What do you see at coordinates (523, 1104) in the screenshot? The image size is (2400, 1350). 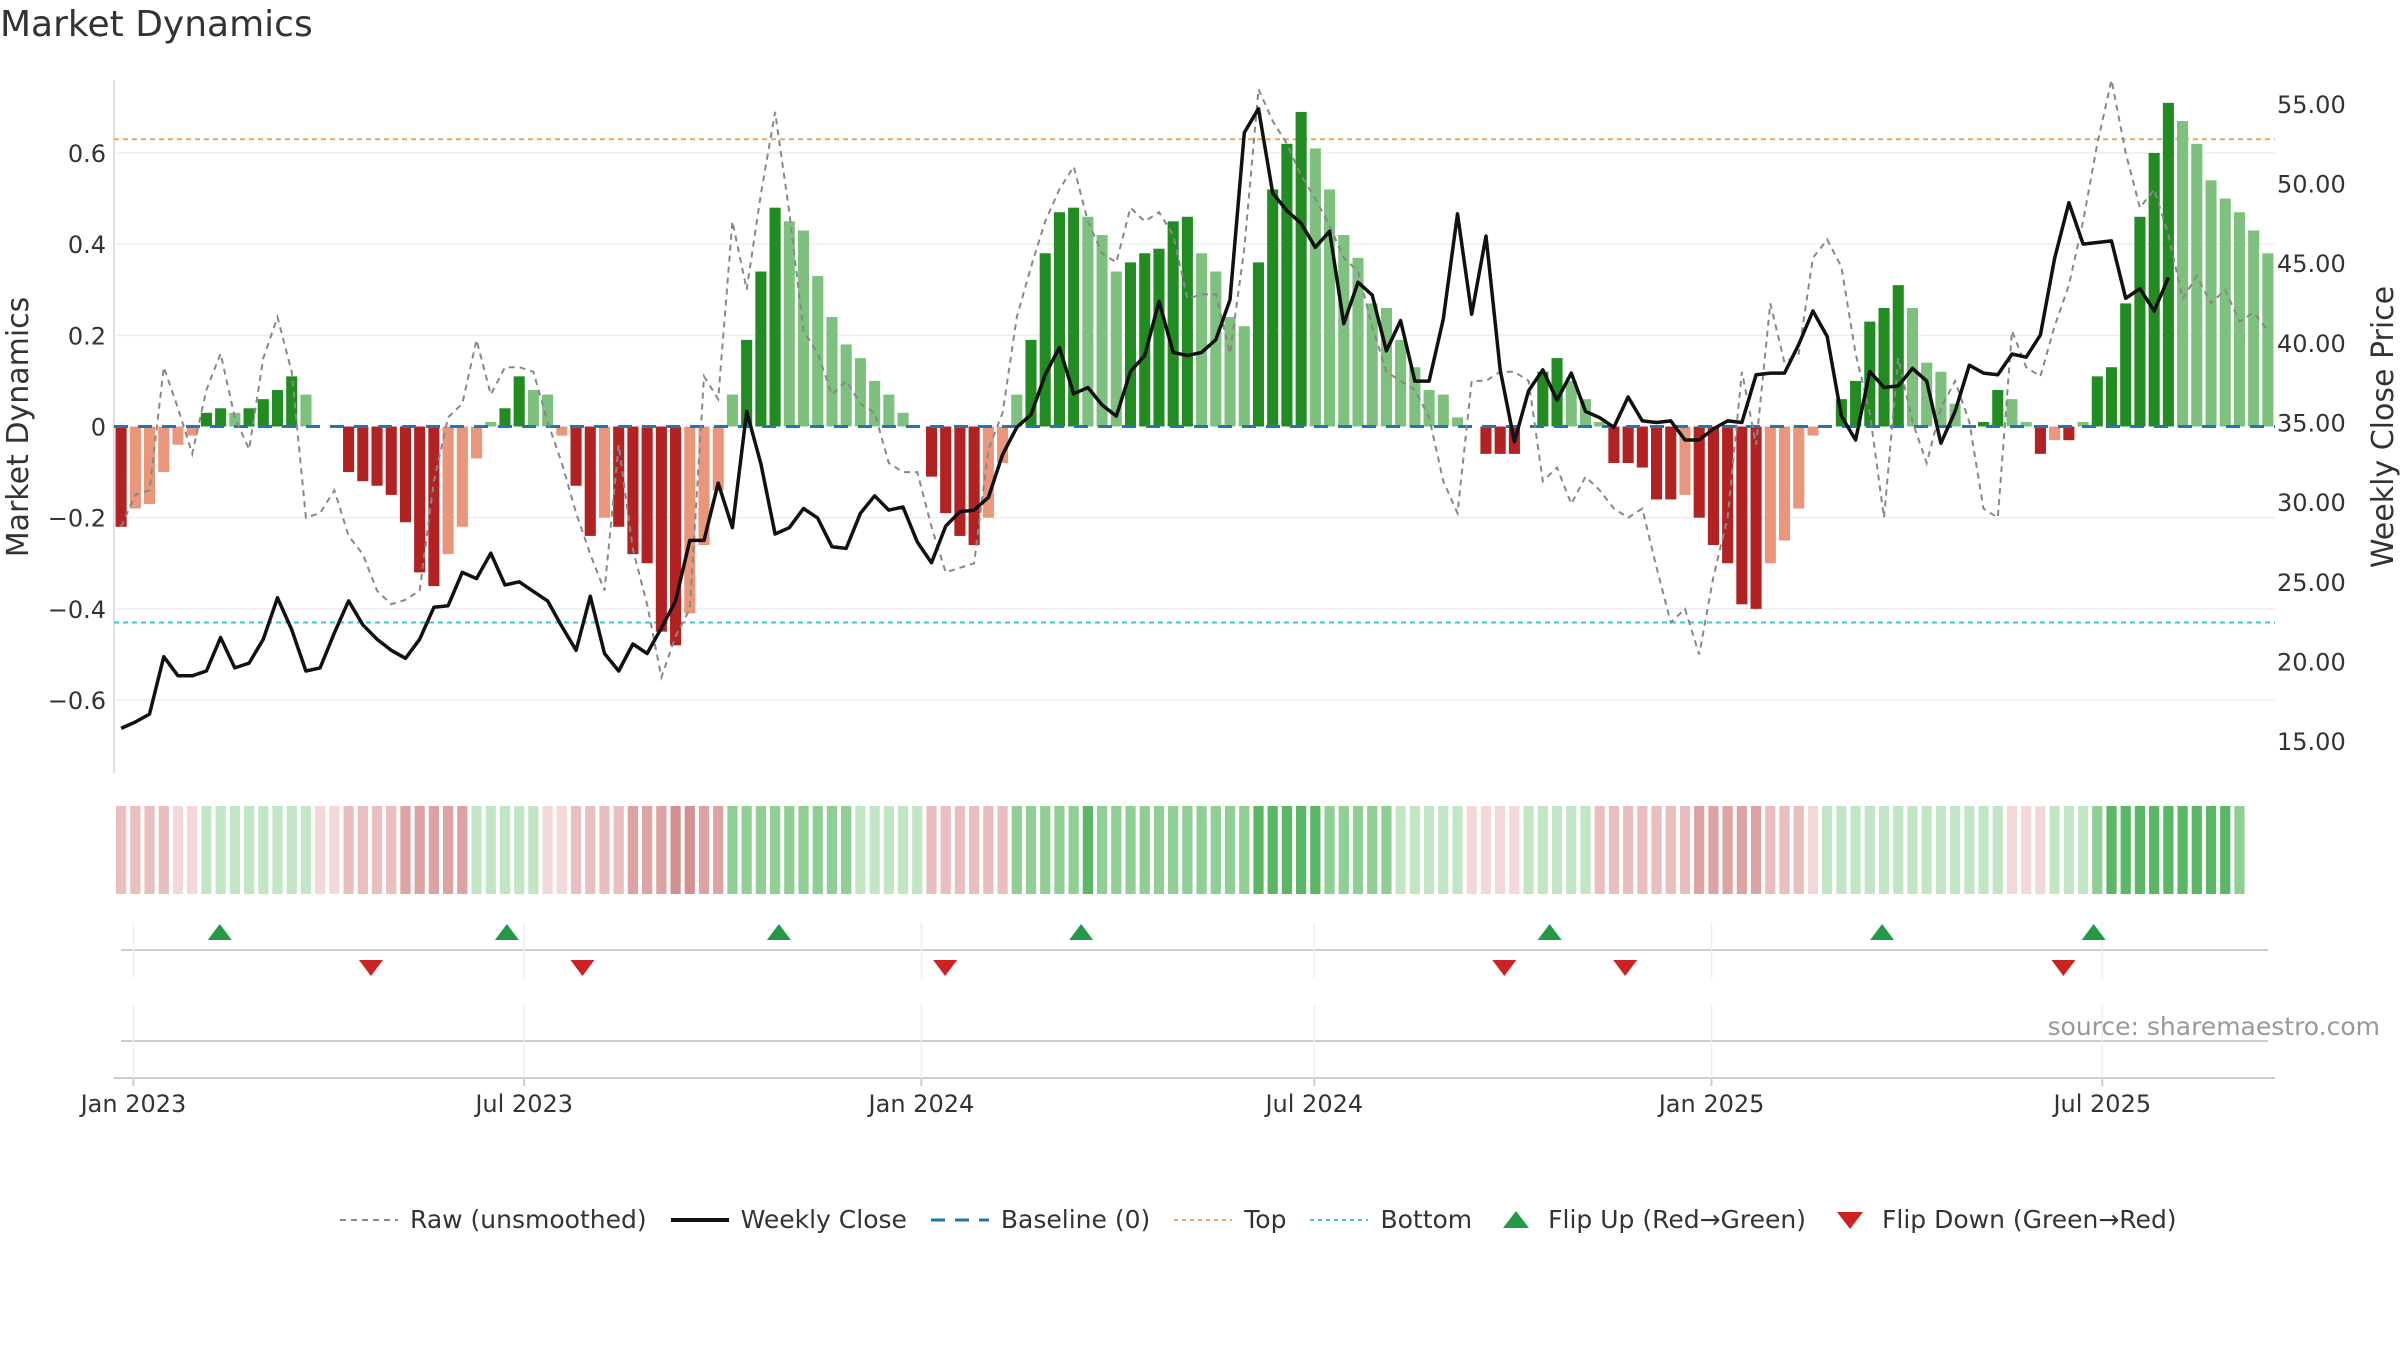 I see `x-tick-label: Jul 2023` at bounding box center [523, 1104].